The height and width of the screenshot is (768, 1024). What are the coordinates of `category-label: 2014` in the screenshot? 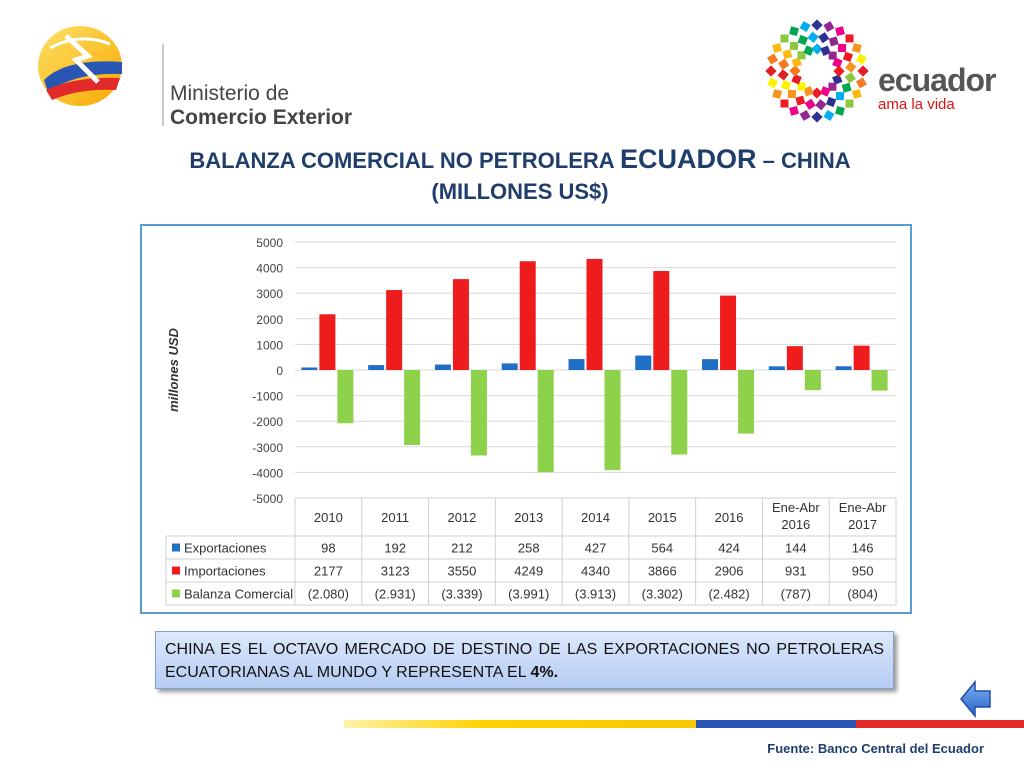 It's located at (595, 517).